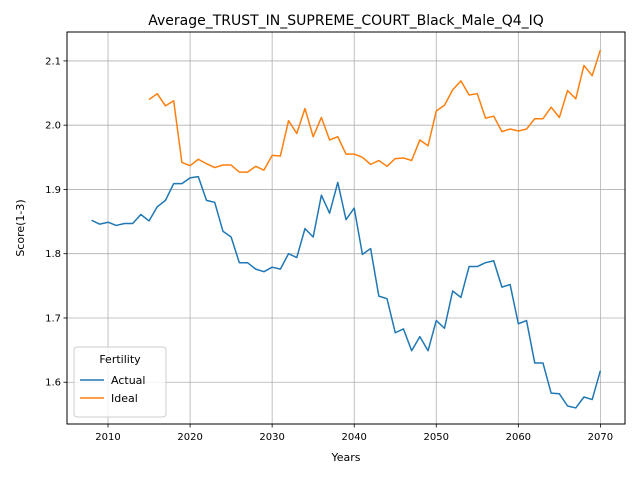  I want to click on y-tick-label: 1.9, so click(53, 190).